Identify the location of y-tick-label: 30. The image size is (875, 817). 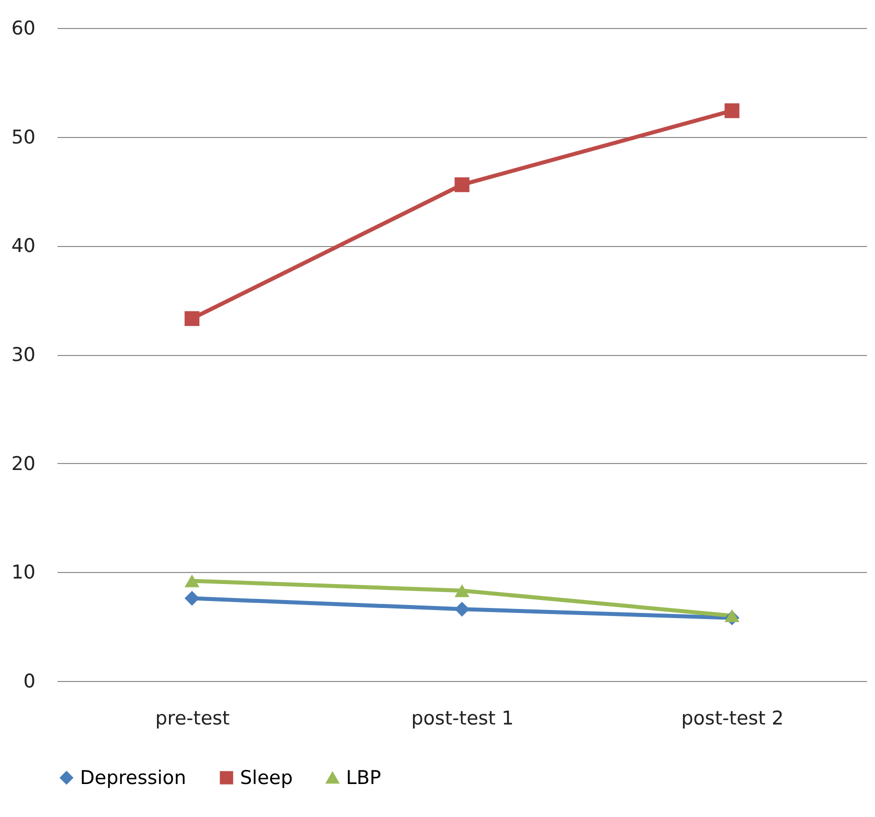
(23, 355).